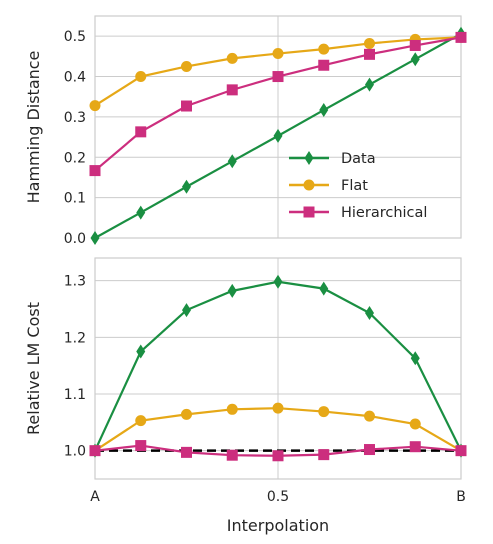 The width and height of the screenshot is (493, 544). What do you see at coordinates (278, 497) in the screenshot?
I see `x-tick-label: 0.5` at bounding box center [278, 497].